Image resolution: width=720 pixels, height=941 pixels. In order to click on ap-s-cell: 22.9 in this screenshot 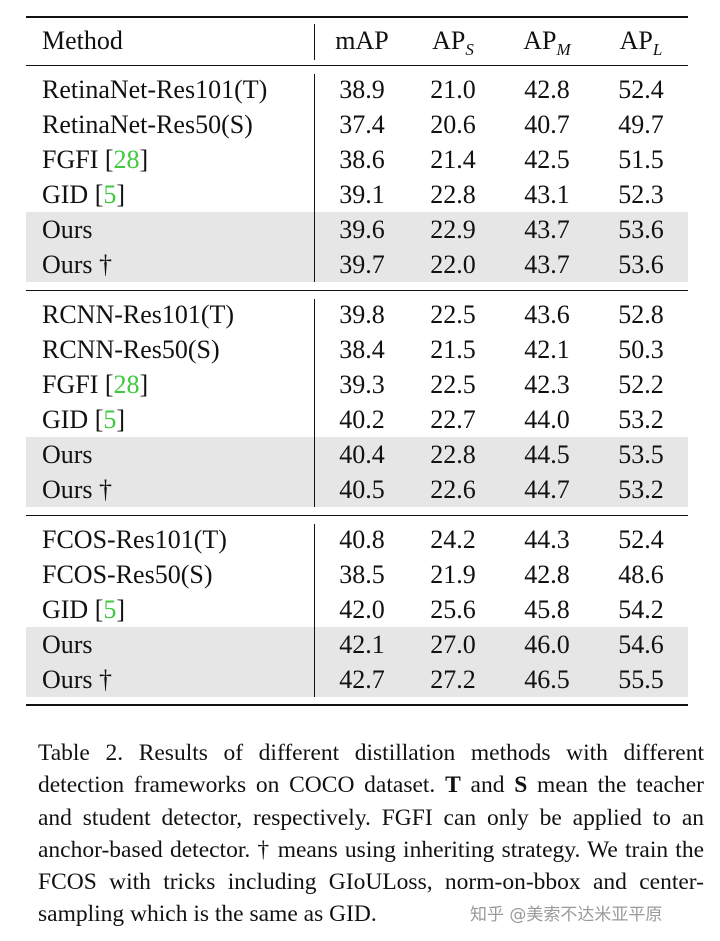, I will do `click(453, 229)`.